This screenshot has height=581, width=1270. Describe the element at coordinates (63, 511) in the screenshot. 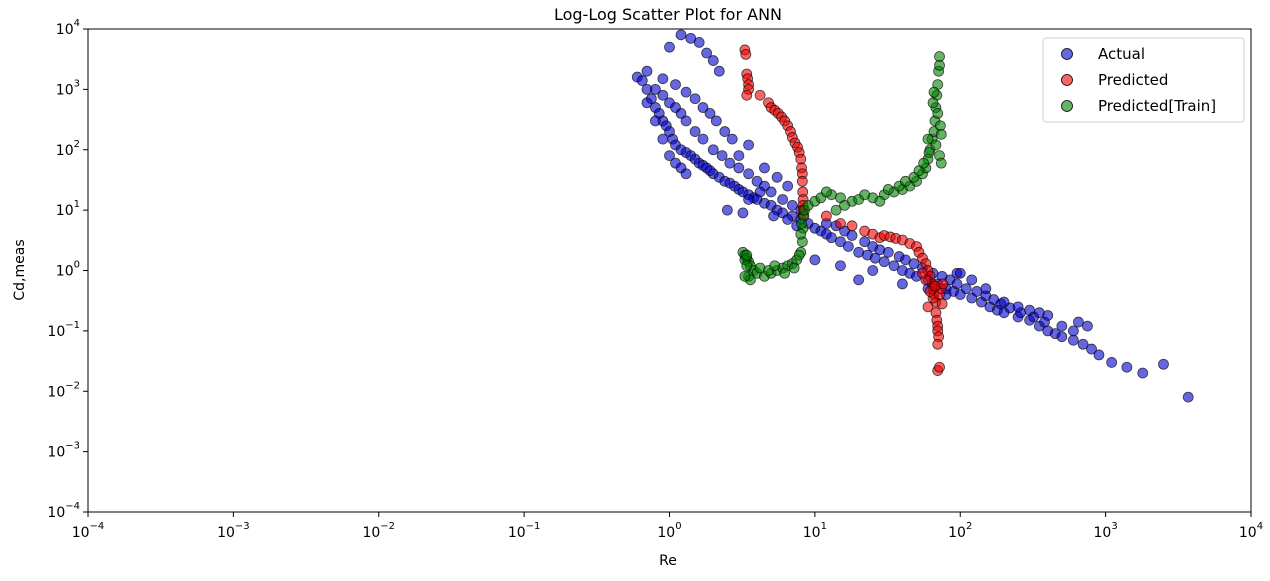

I see `y-tick-label: 10⁻⁴` at that location.